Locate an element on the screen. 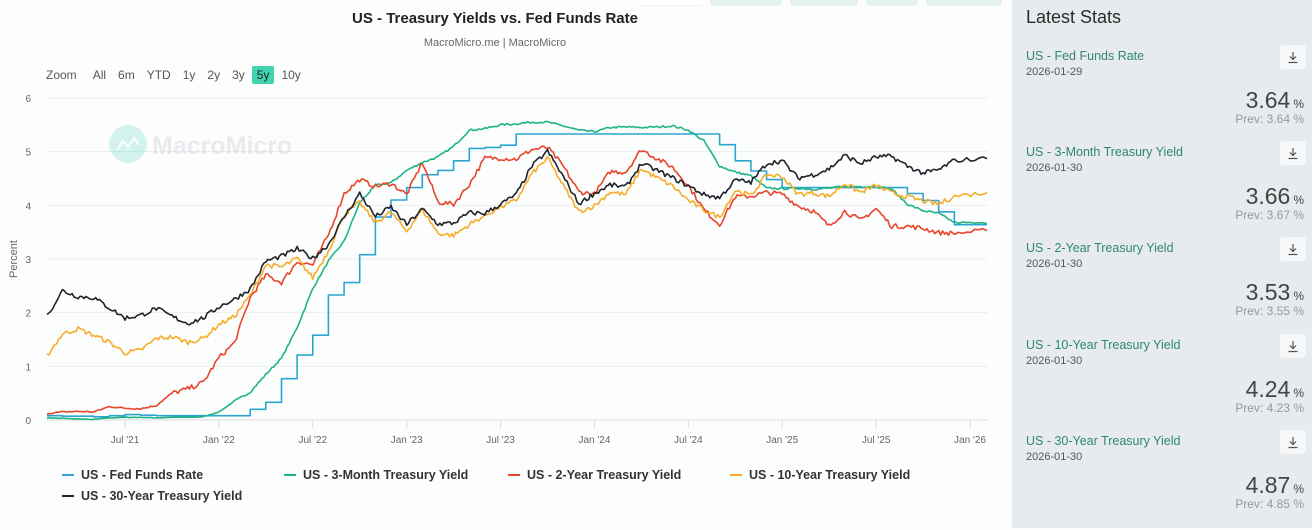 The width and height of the screenshot is (1312, 530). legend-item: US - 10-Year Treasury Yield is located at coordinates (820, 475).